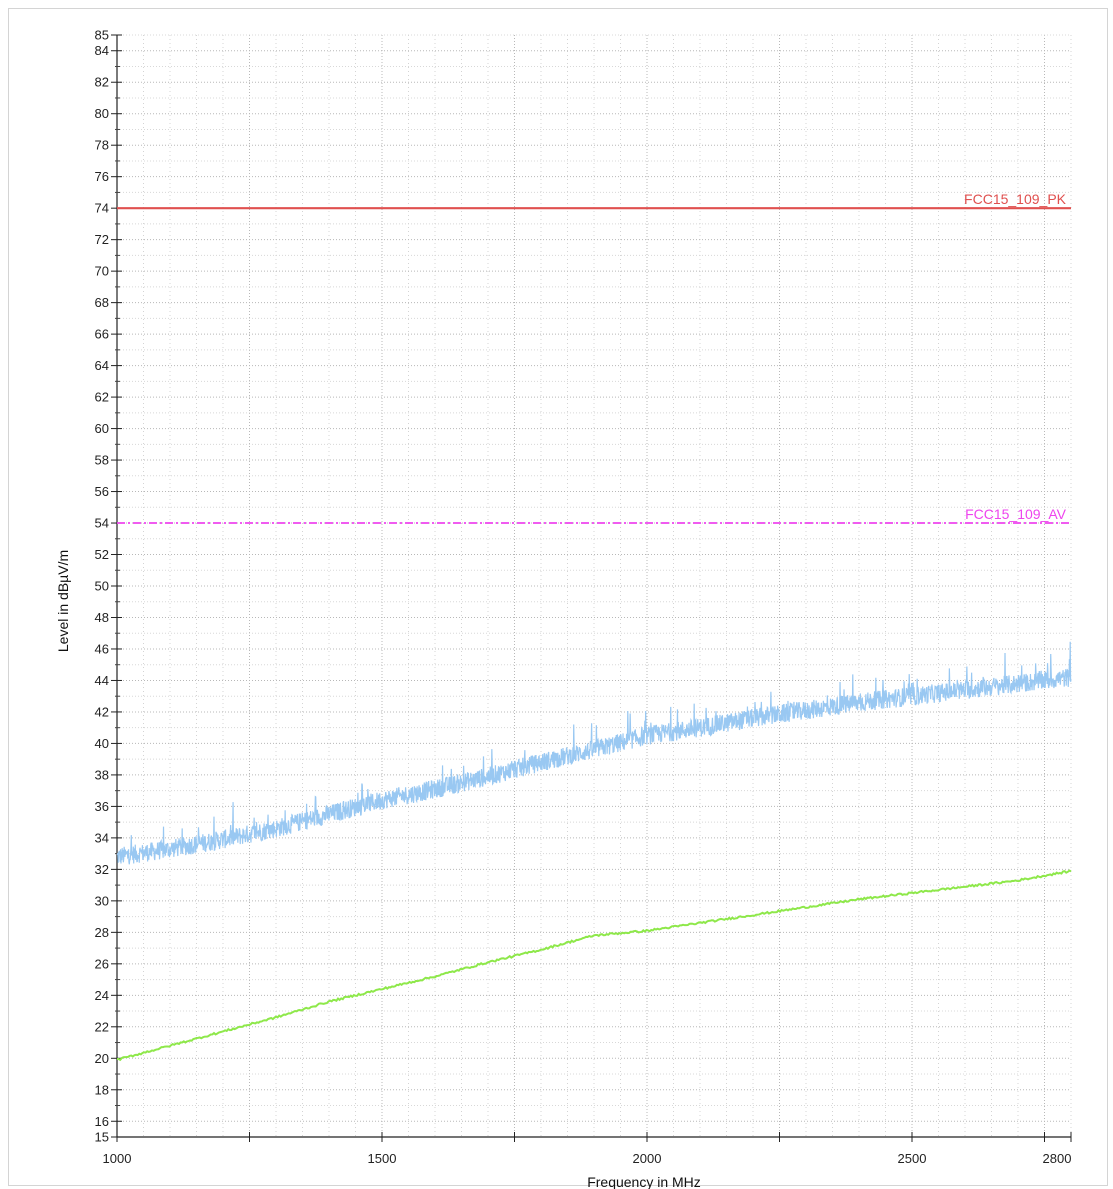 The width and height of the screenshot is (1113, 1189). Describe the element at coordinates (102, 774) in the screenshot. I see `y-tick-label: 38` at that location.